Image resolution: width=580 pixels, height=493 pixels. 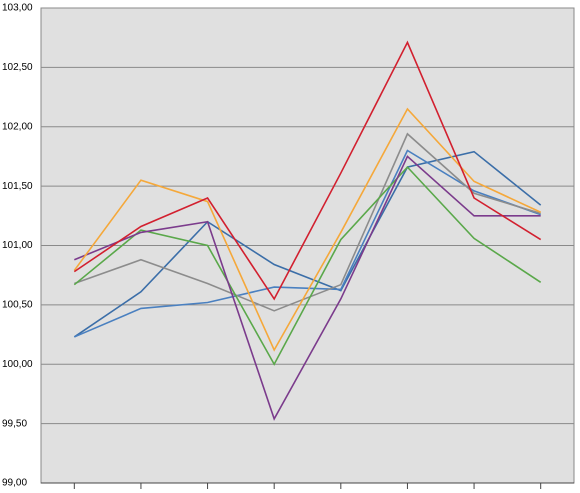 What do you see at coordinates (17, 364) in the screenshot?
I see `y-tick-label: 100,00` at bounding box center [17, 364].